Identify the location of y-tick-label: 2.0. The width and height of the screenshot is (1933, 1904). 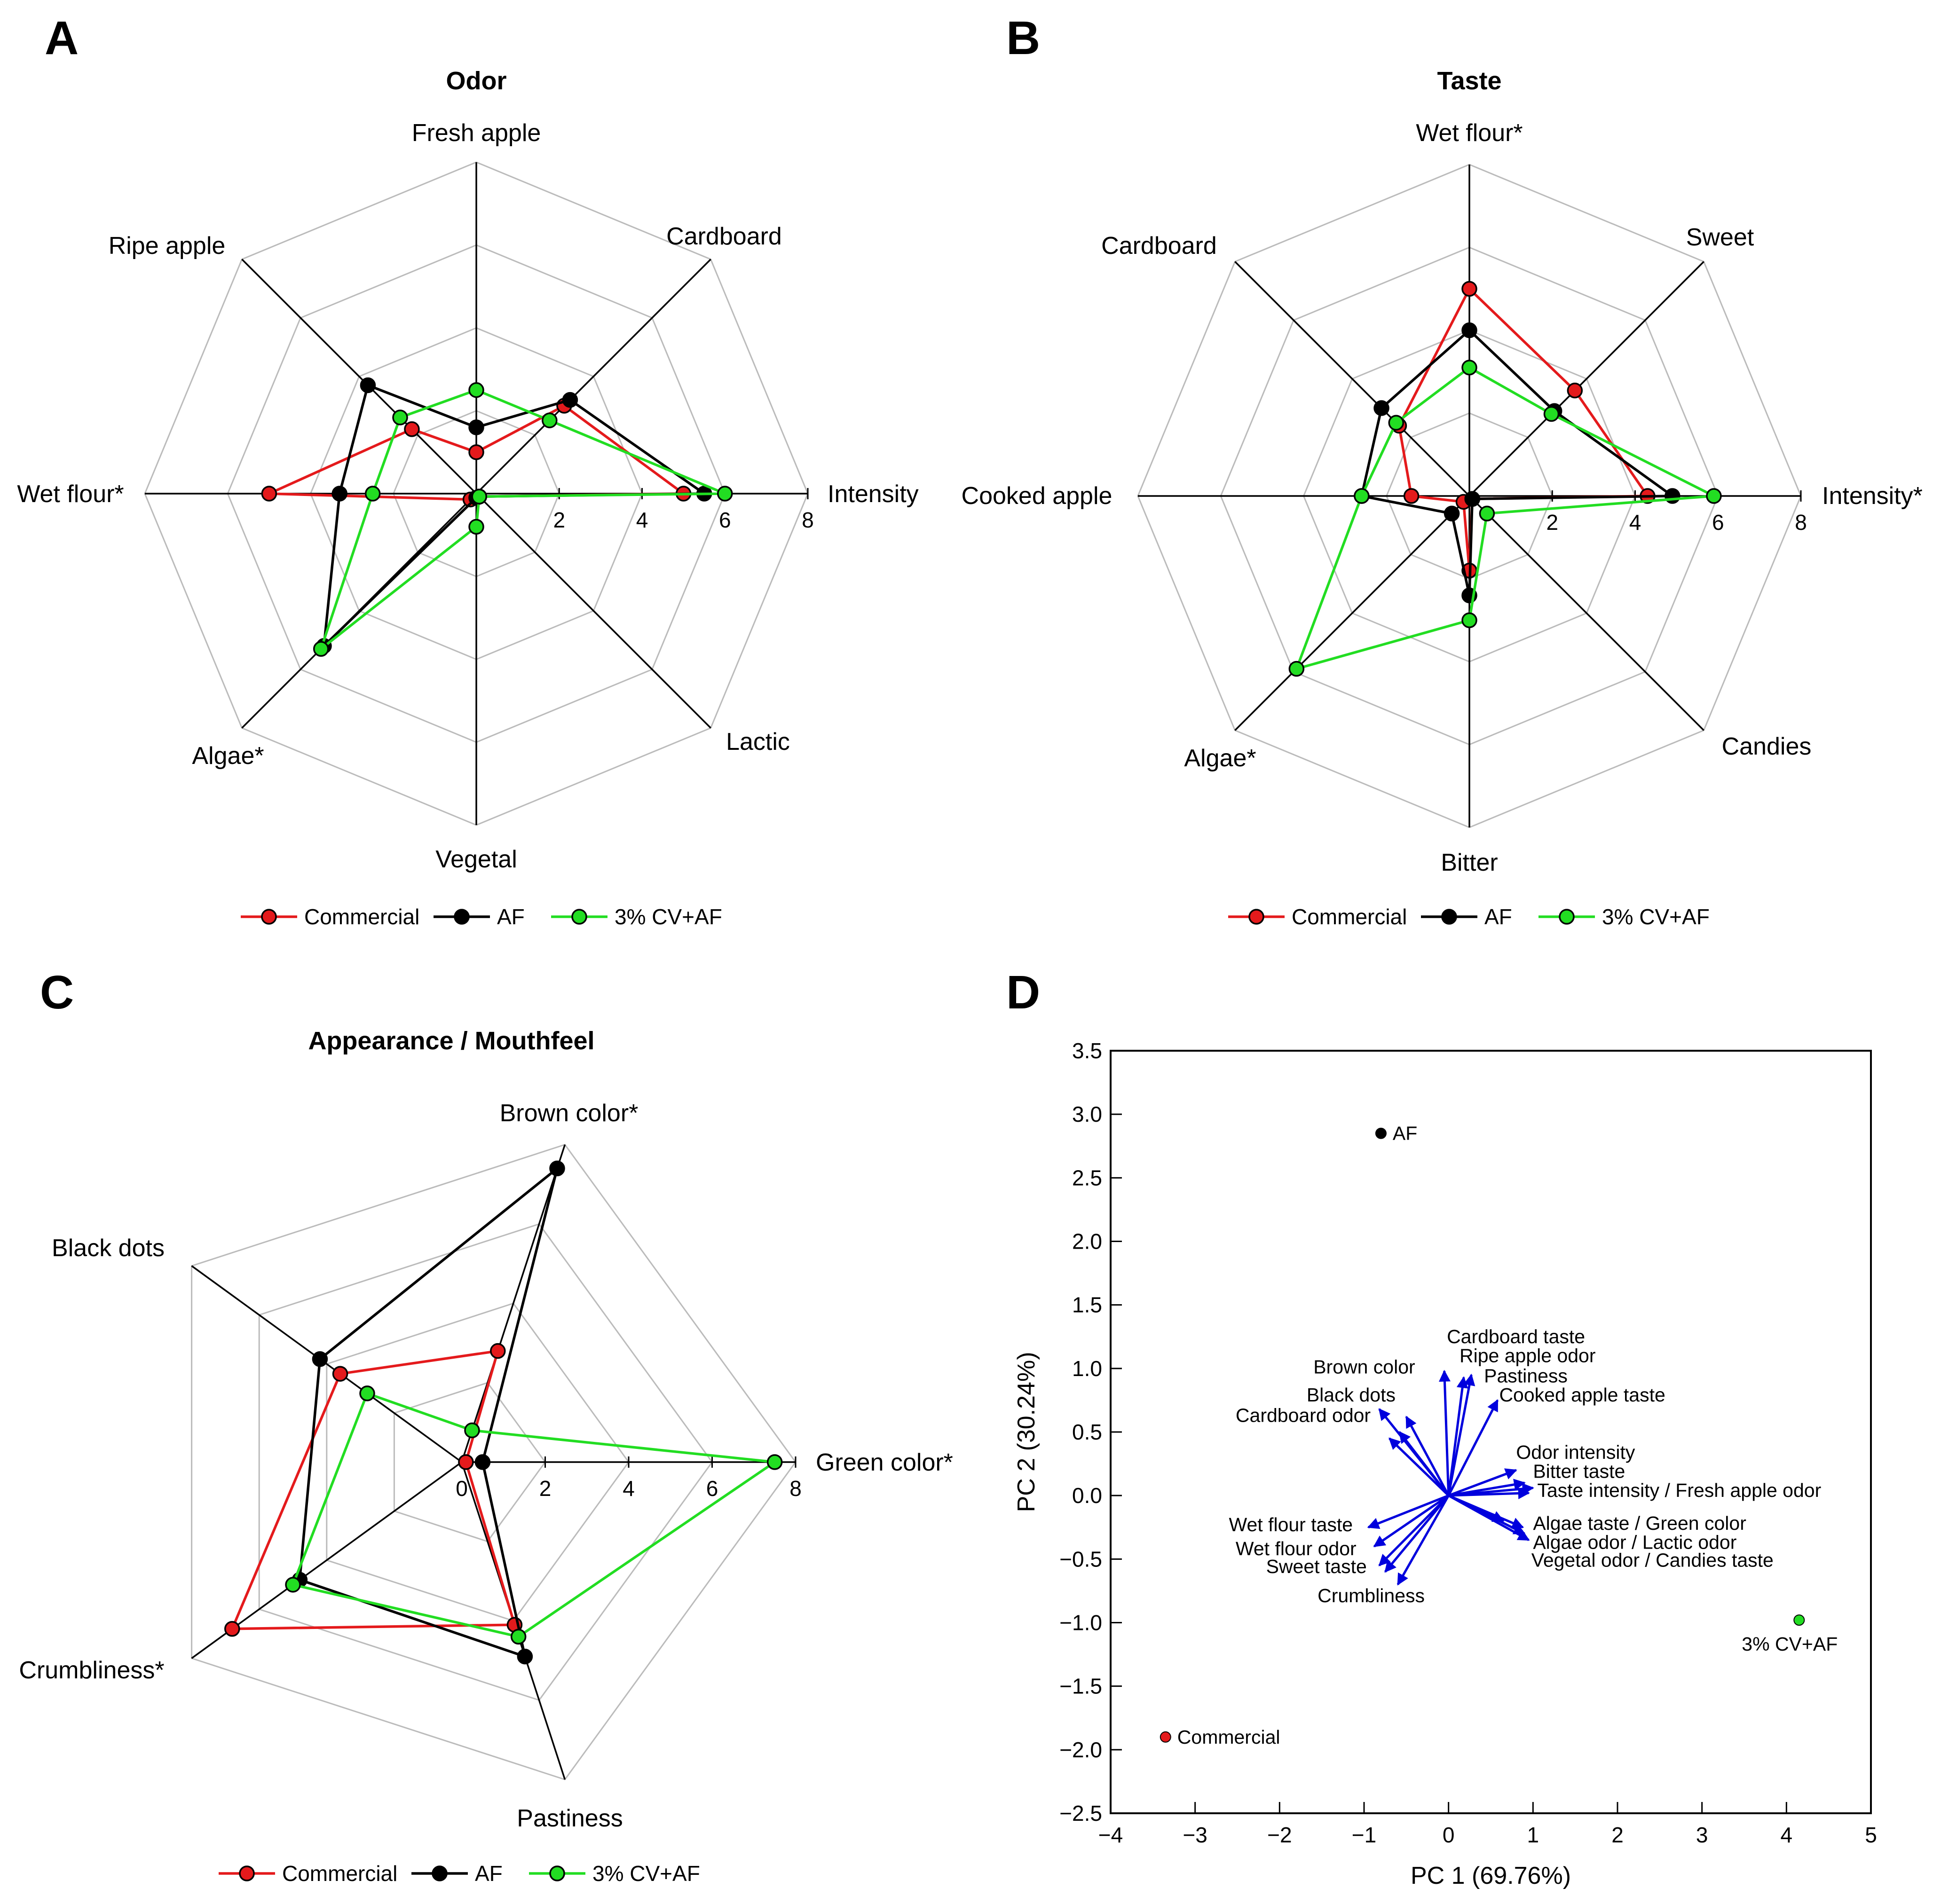
(1087, 1241).